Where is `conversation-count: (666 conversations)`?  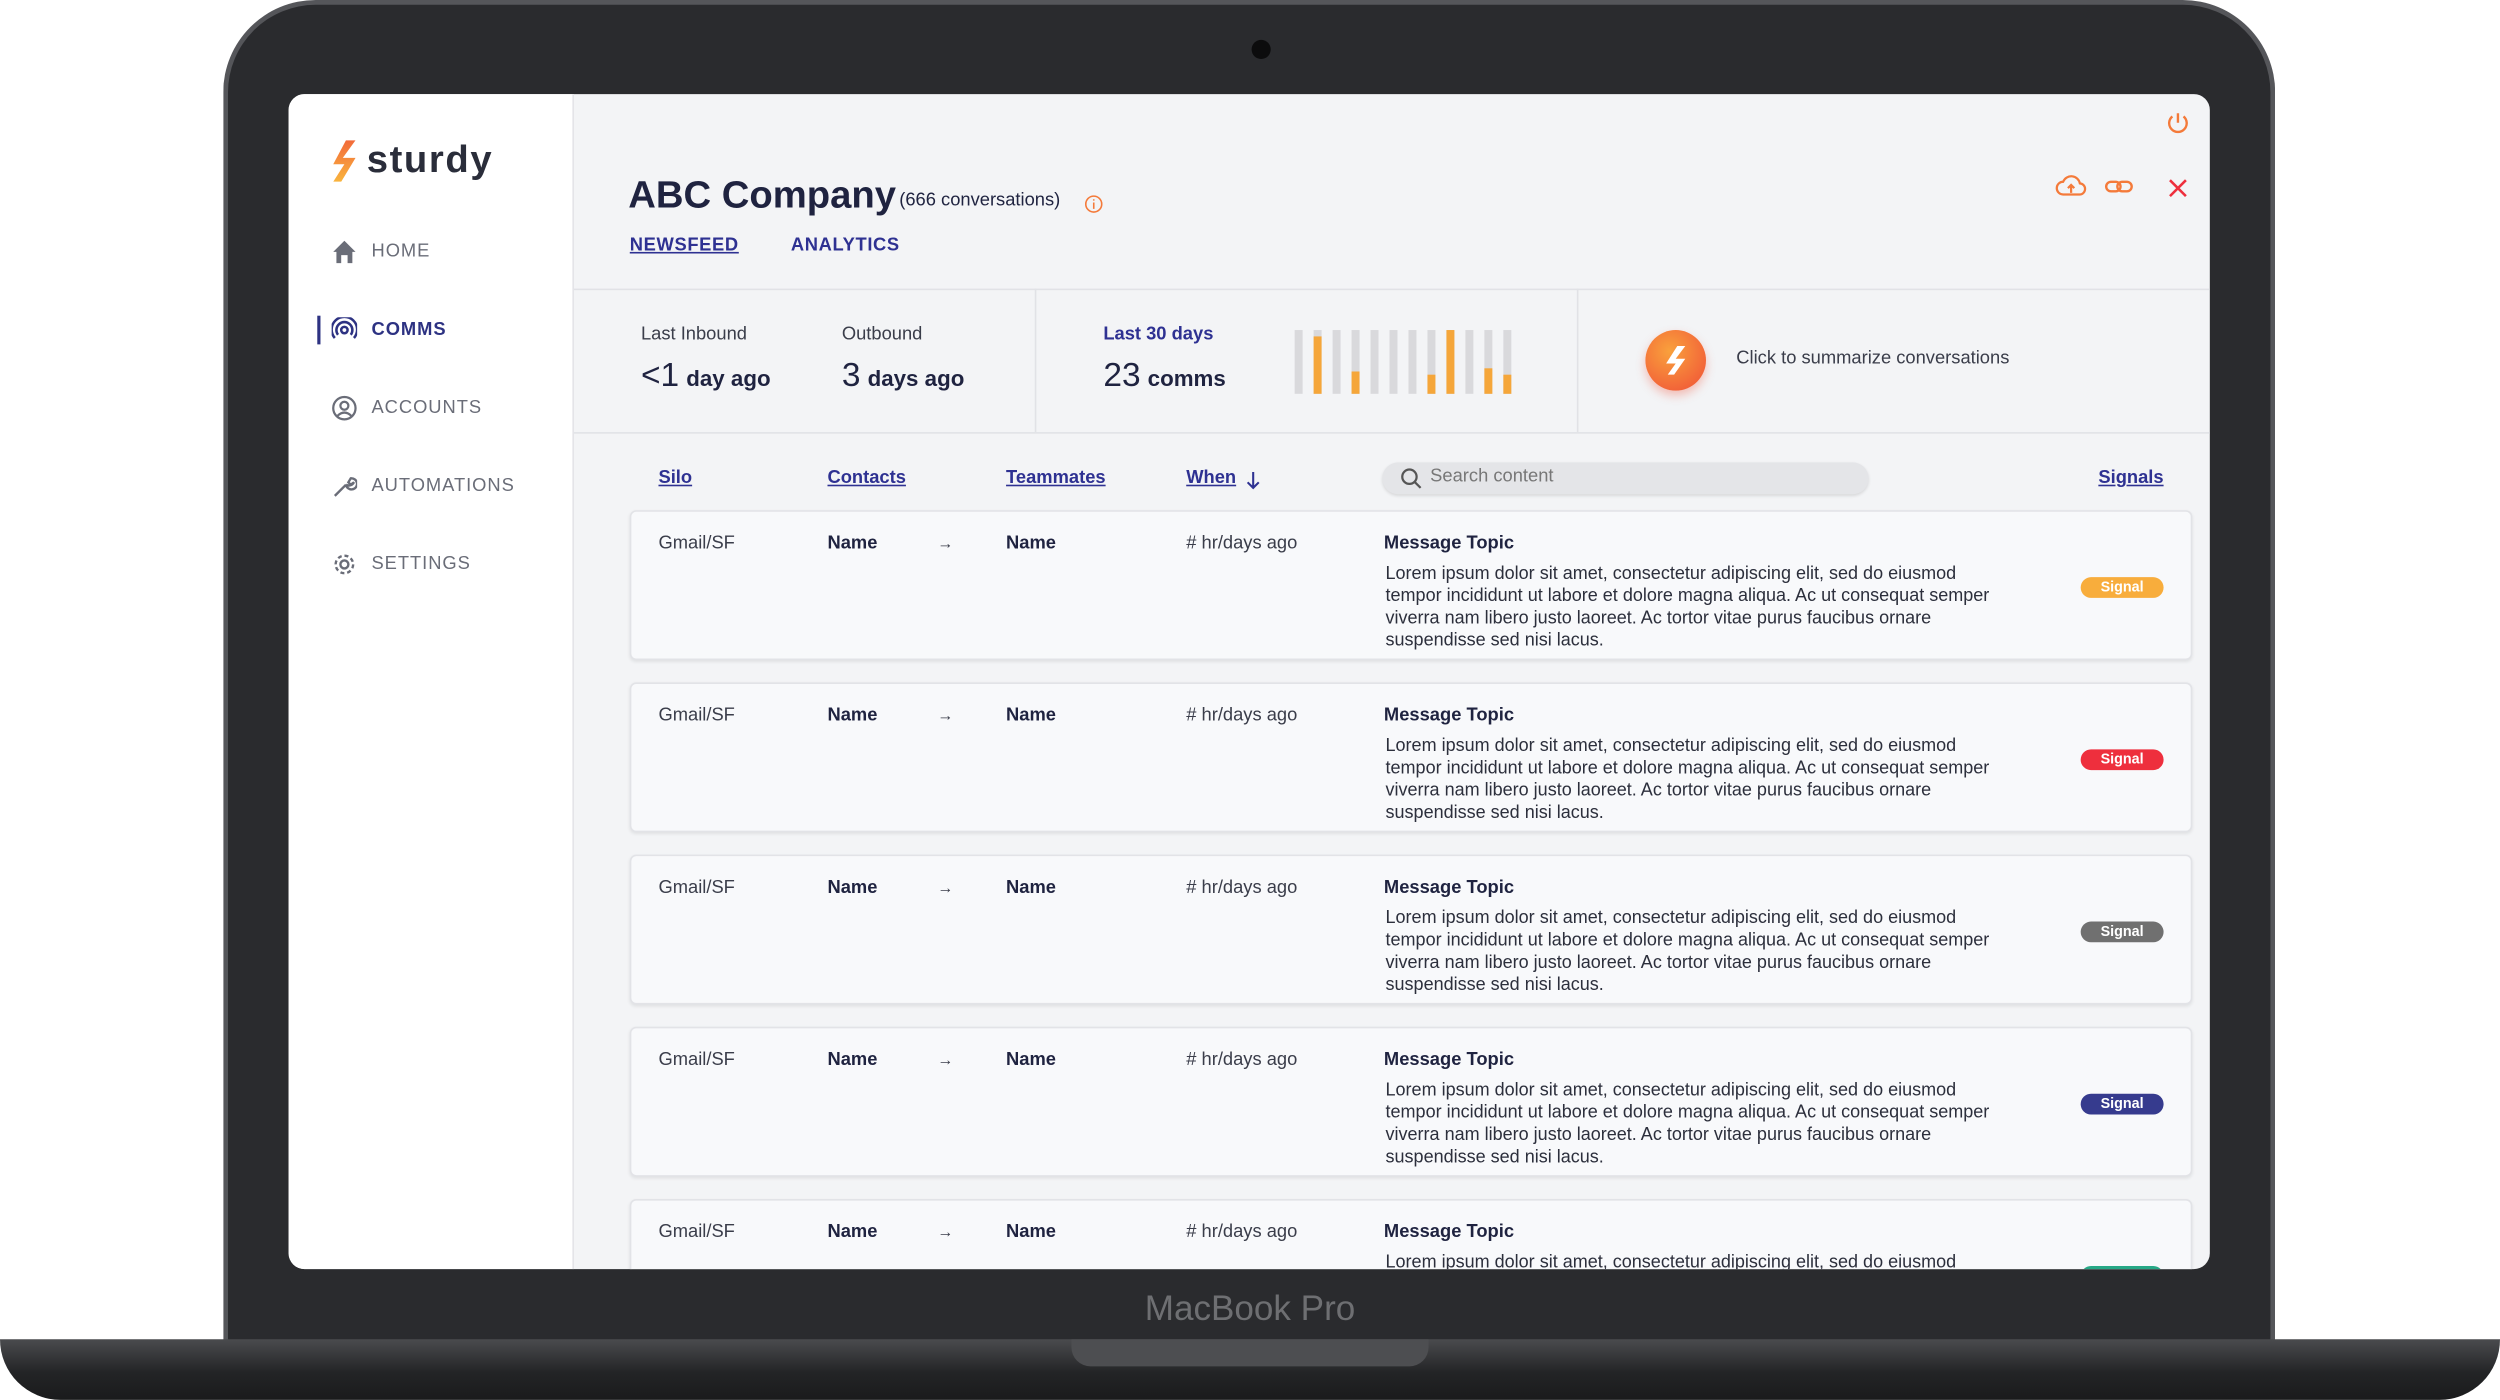
conversation-count: (666 conversations) is located at coordinates (980, 201).